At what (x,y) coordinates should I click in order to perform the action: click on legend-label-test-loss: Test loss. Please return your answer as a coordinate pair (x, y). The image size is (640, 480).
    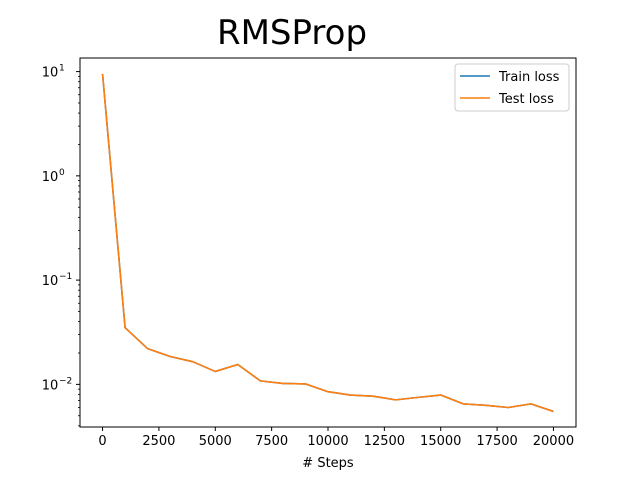
    Looking at the image, I should click on (526, 99).